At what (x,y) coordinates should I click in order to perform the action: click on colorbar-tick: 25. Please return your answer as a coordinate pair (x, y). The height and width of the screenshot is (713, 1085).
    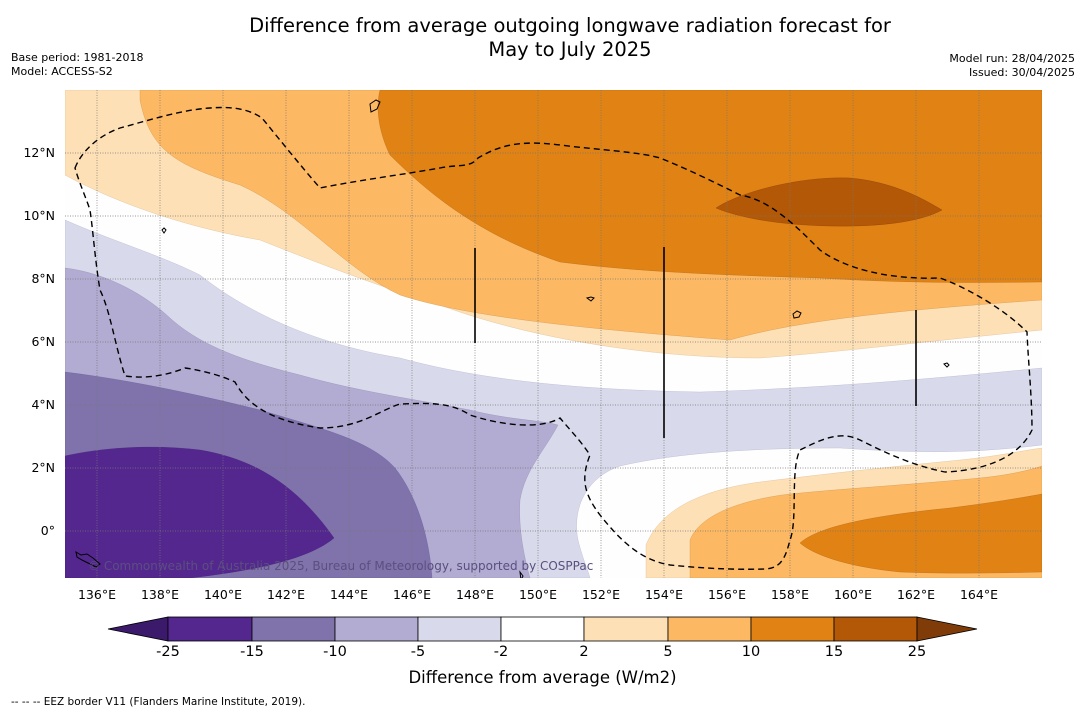
    Looking at the image, I should click on (917, 652).